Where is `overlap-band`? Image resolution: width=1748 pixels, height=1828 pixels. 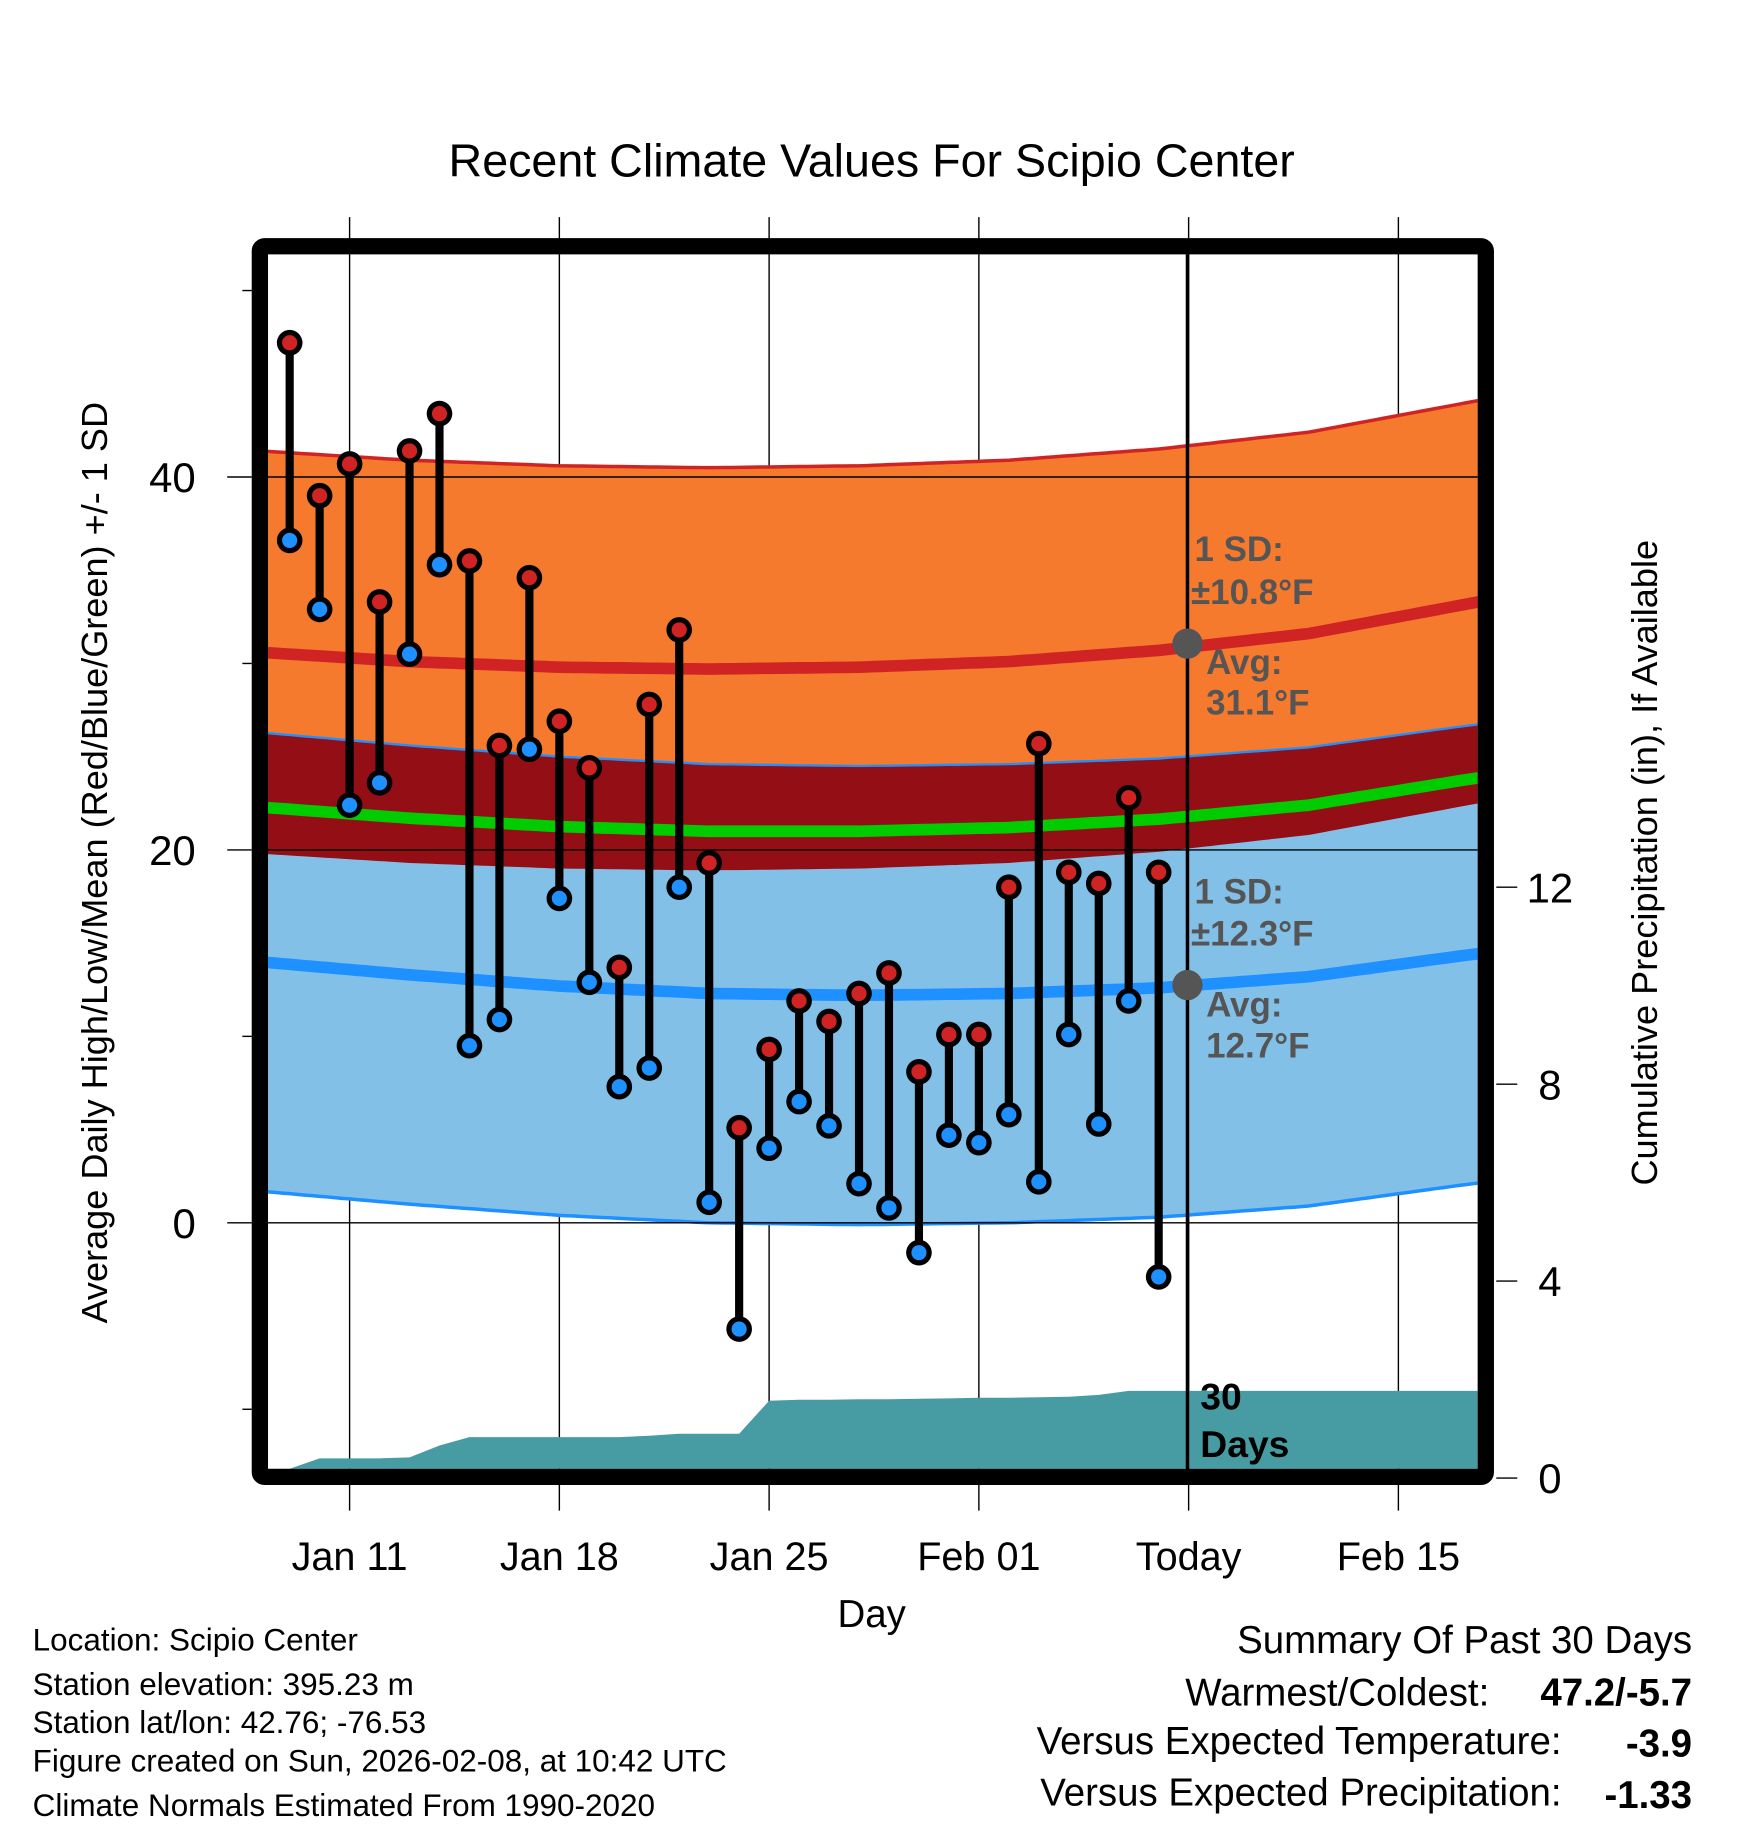
overlap-band is located at coordinates (873, 797).